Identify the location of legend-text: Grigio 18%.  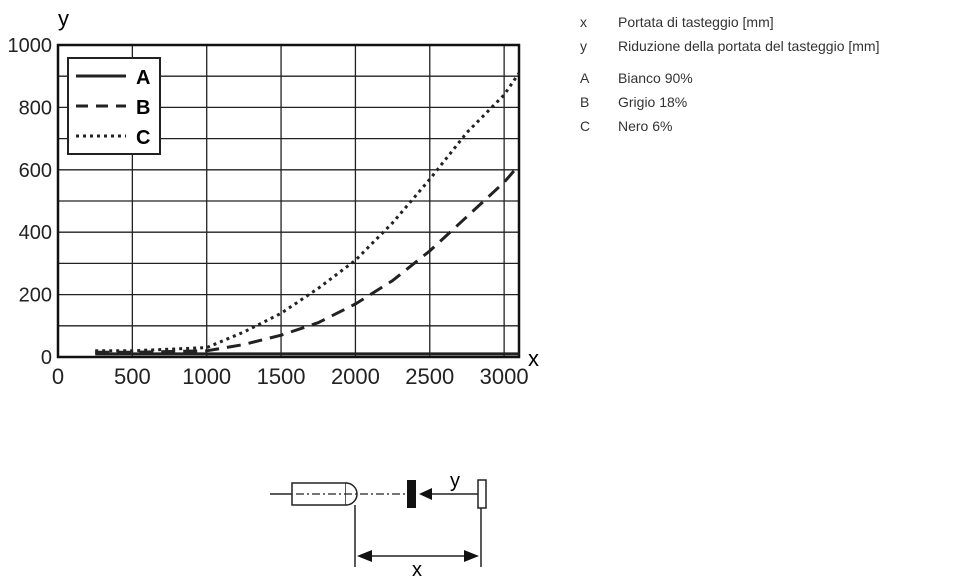
(653, 102).